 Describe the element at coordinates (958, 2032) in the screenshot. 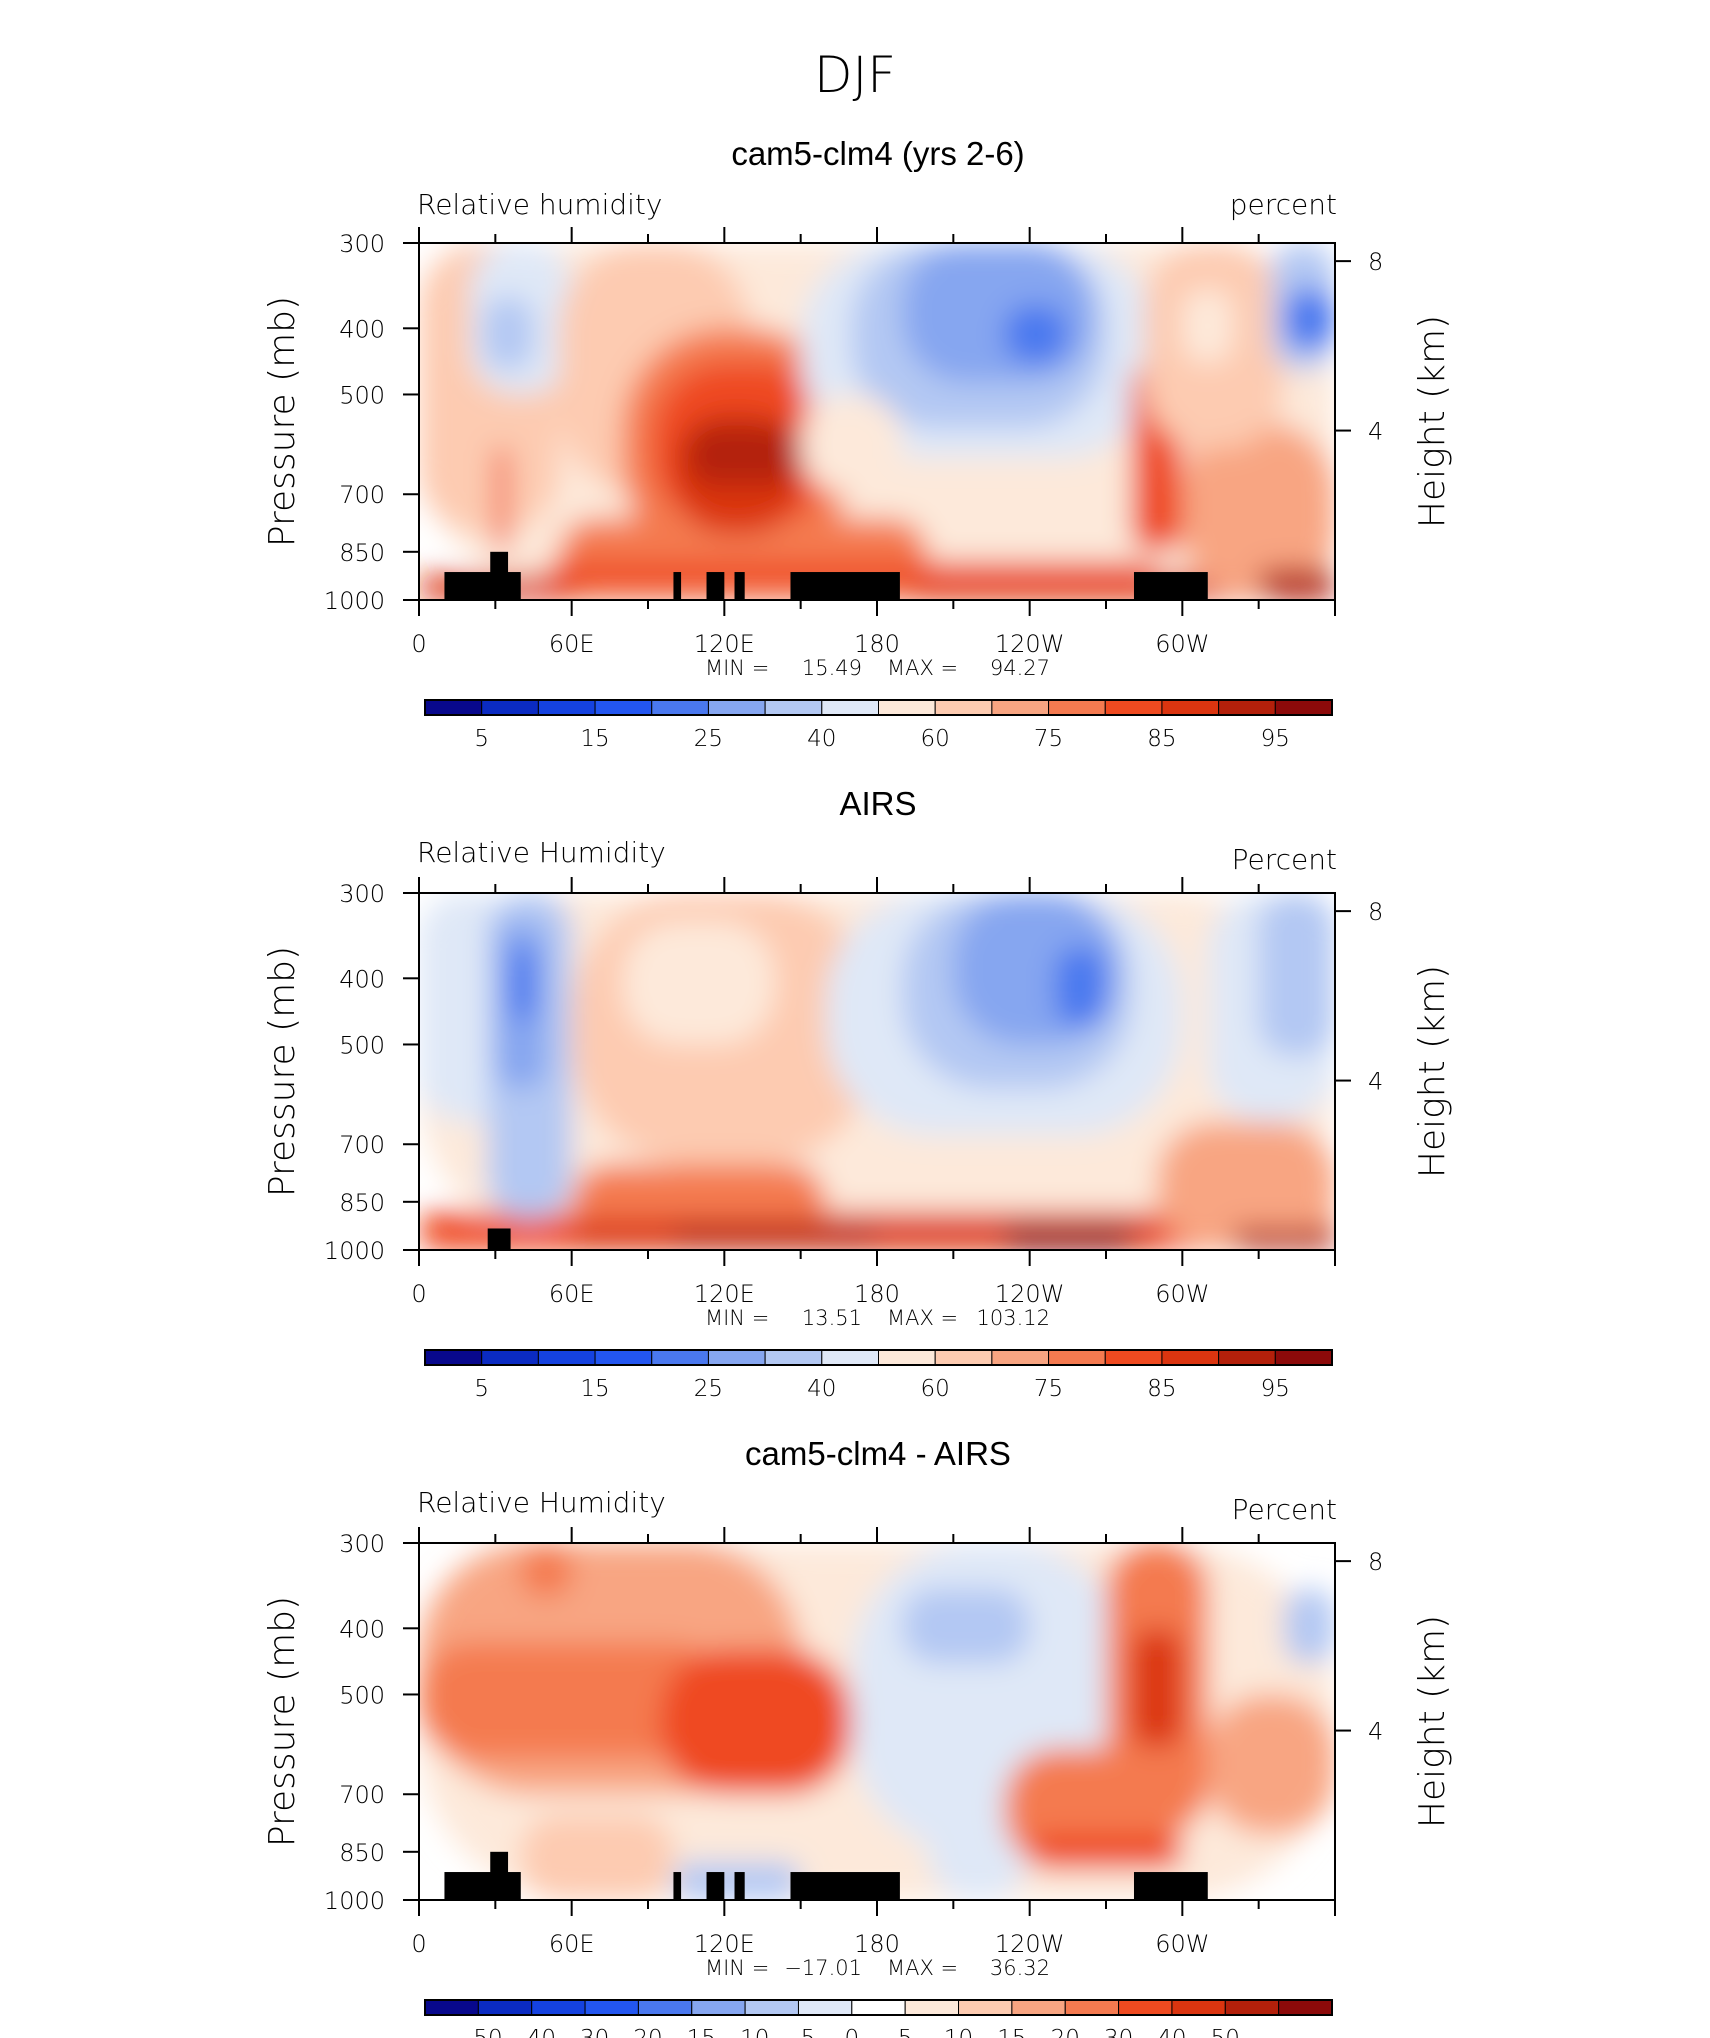

I see `colorbar-label: 10` at that location.